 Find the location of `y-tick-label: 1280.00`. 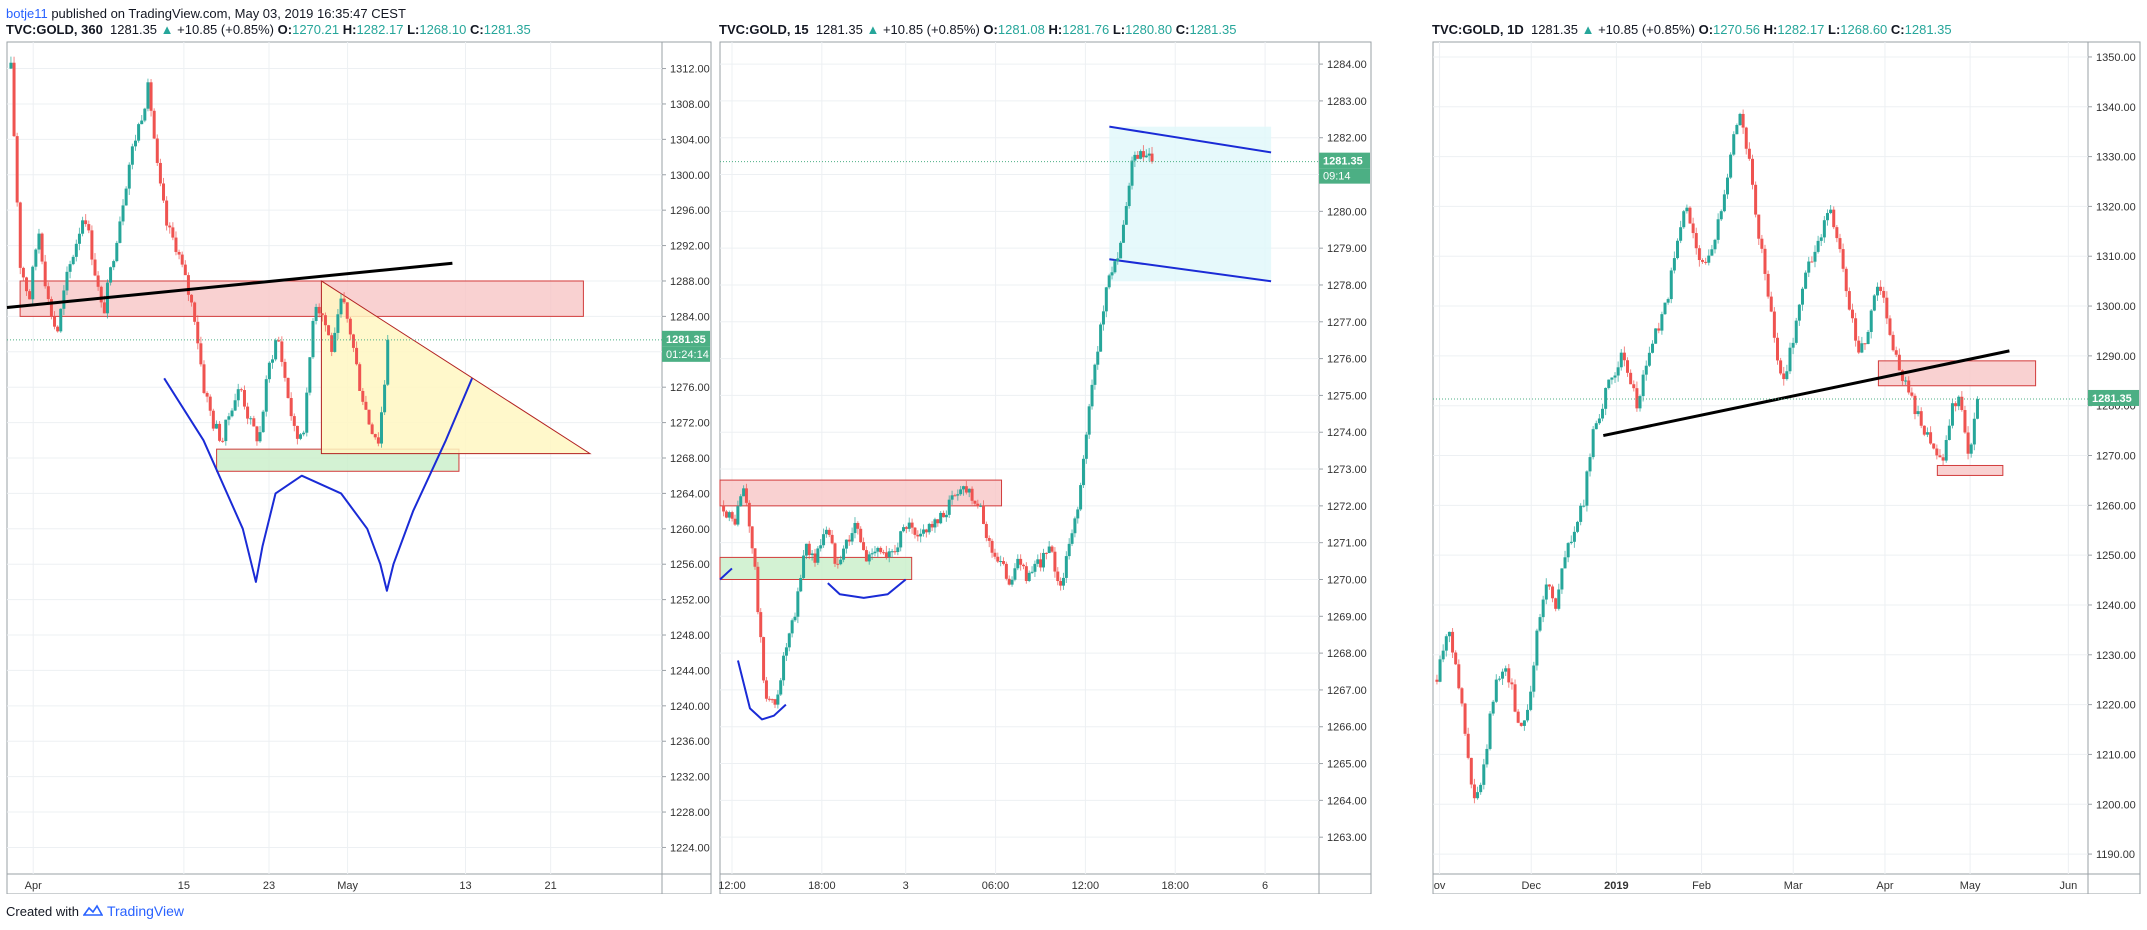

y-tick-label: 1280.00 is located at coordinates (1347, 212).